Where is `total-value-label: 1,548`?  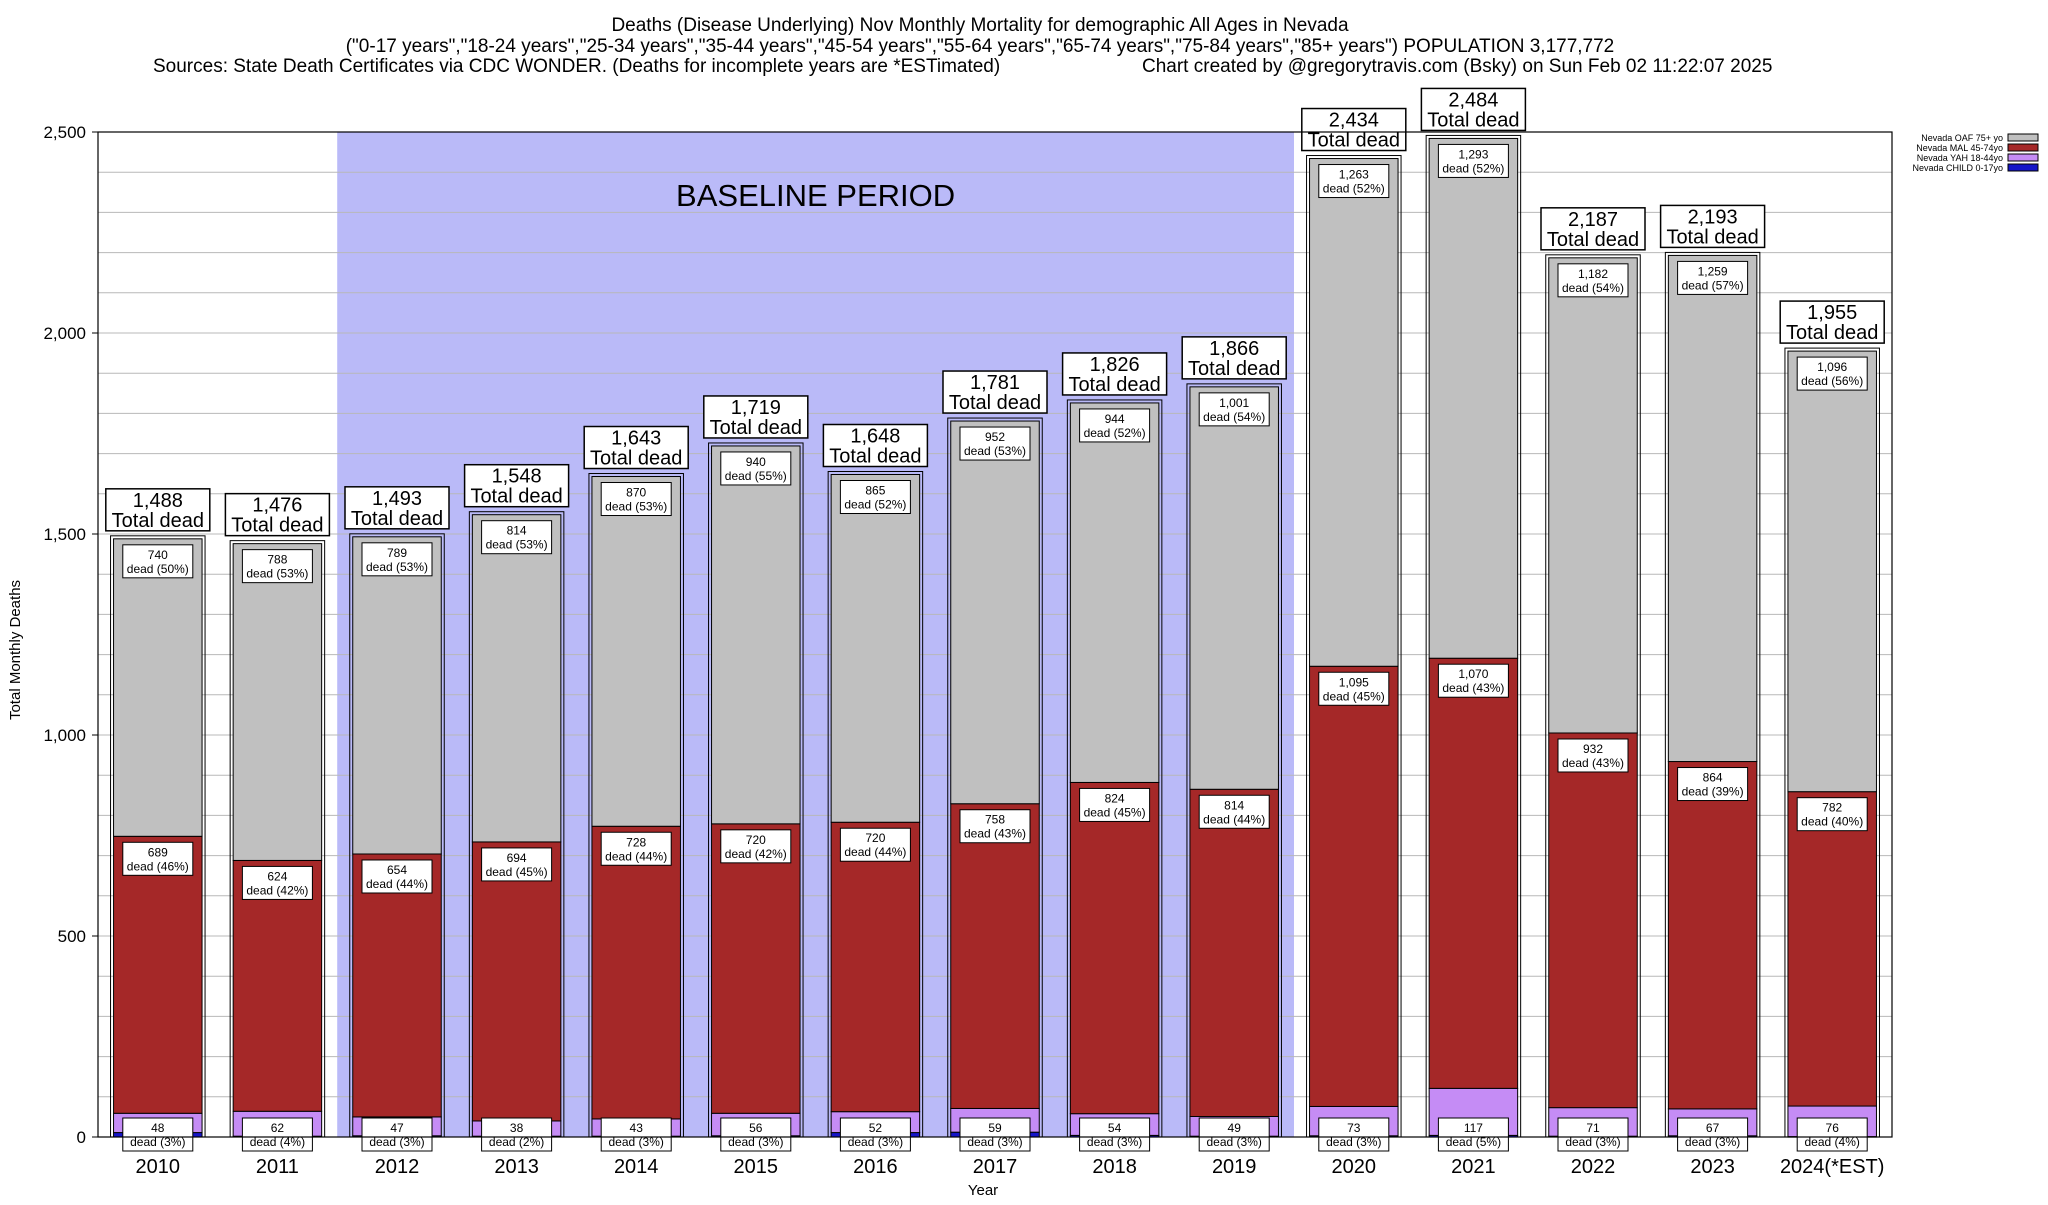
total-value-label: 1,548 is located at coordinates (517, 477).